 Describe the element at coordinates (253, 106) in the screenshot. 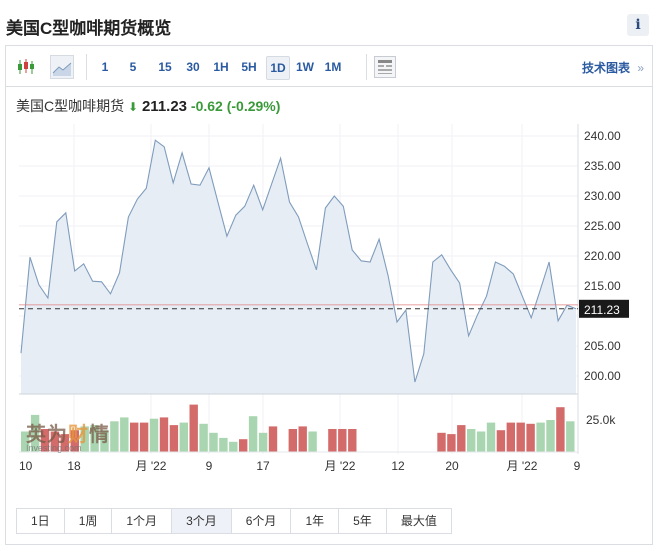

I see `price-change-pct: (-0.29%)` at that location.